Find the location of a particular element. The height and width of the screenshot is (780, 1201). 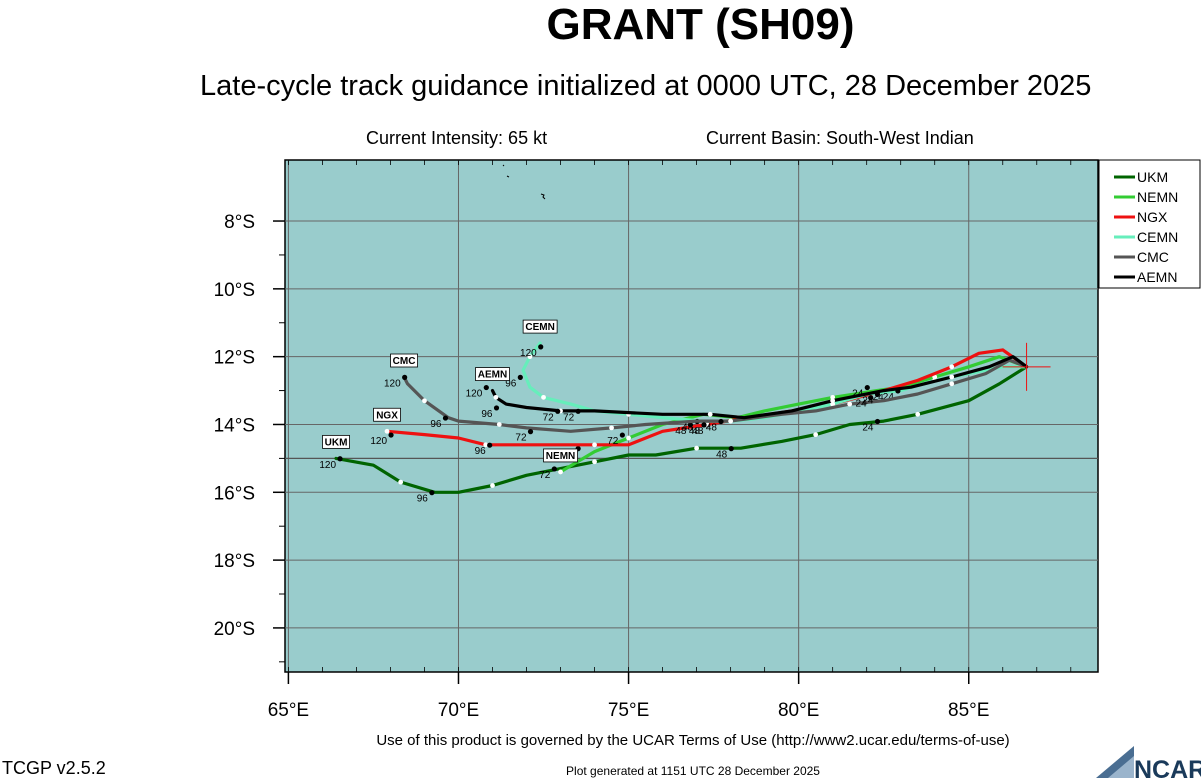

legend-entry: UKM is located at coordinates (1152, 177).